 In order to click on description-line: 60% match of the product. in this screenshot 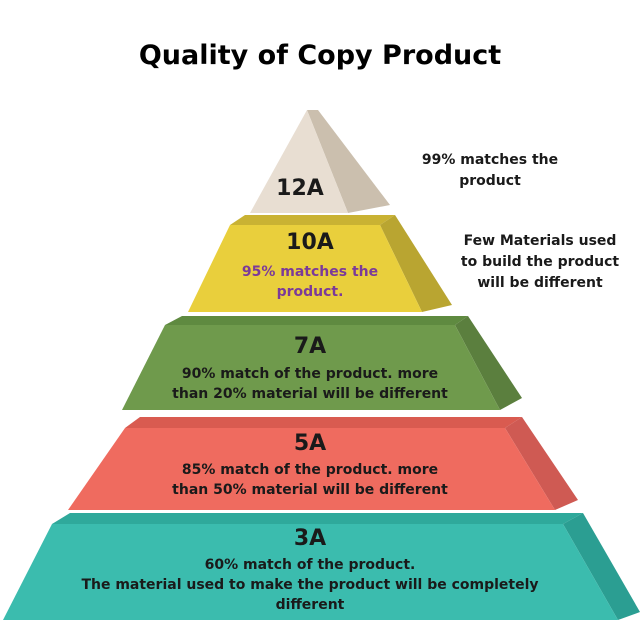, I will do `click(310, 565)`.